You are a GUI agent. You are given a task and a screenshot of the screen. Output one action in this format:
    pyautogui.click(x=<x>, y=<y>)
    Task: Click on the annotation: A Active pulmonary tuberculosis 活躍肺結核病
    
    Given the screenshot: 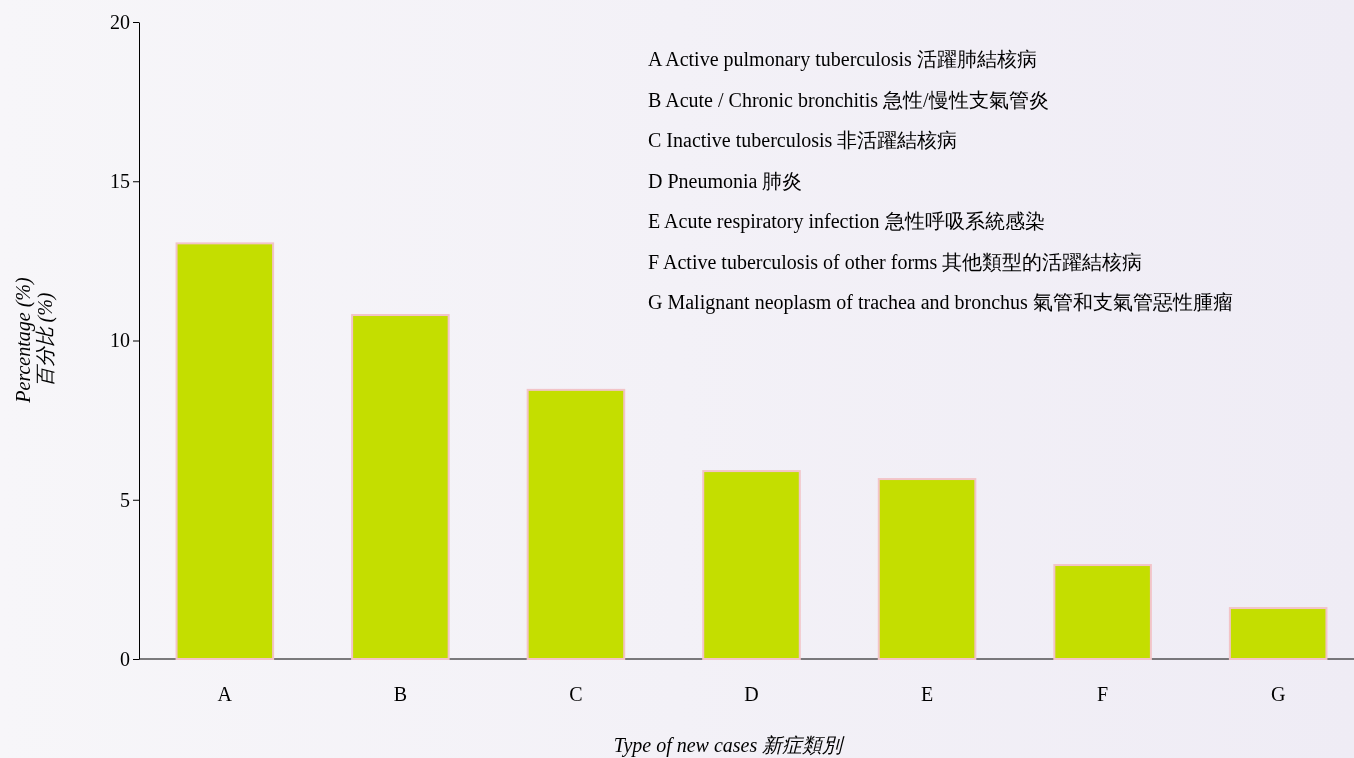 What is the action you would take?
    pyautogui.click(x=842, y=59)
    